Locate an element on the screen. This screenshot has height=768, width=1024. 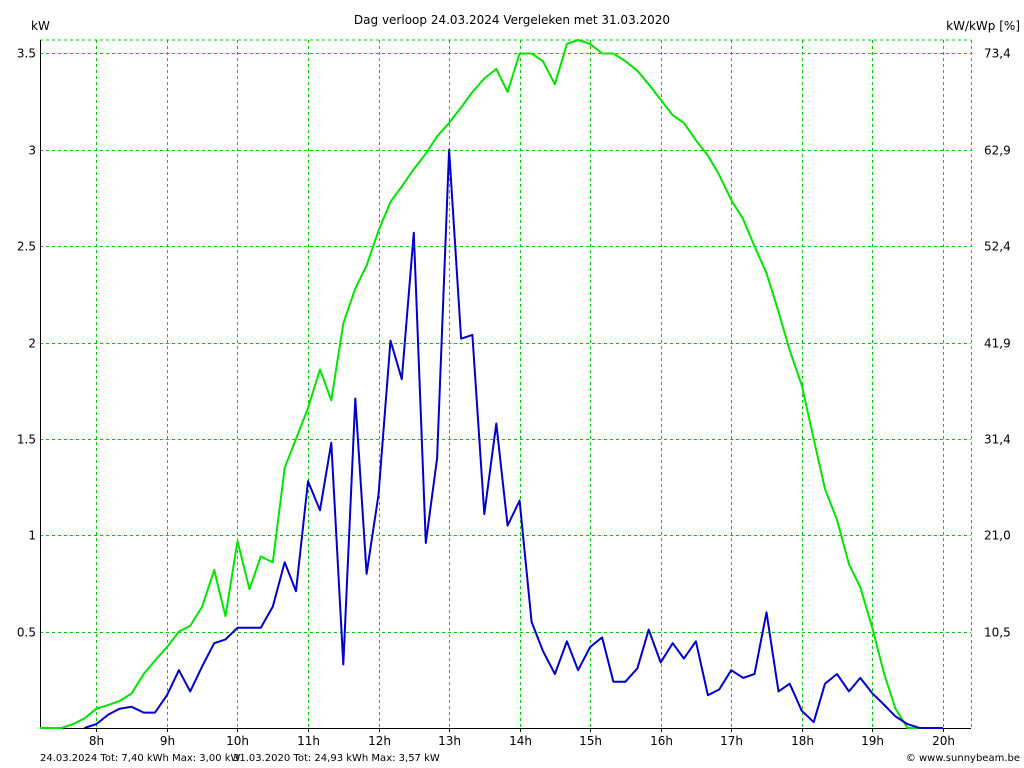
x-tick-label: 14h is located at coordinates (520, 741).